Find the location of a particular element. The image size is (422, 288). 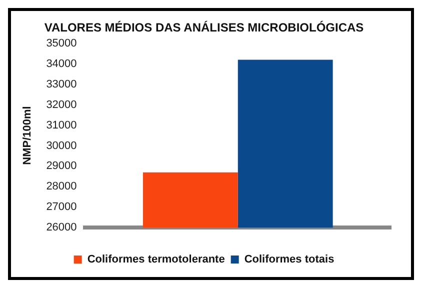

y-tick-label: 29000 is located at coordinates (61, 166).